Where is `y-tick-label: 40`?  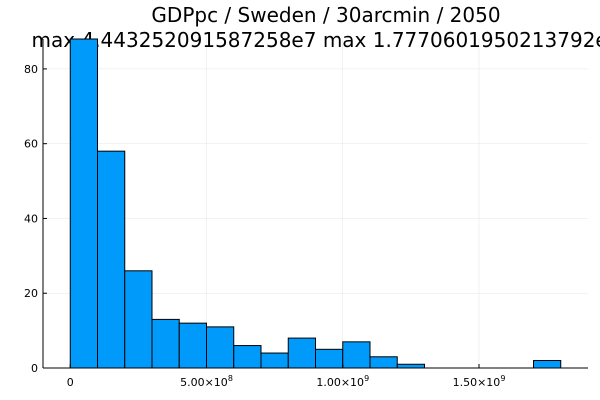
y-tick-label: 40 is located at coordinates (31, 218).